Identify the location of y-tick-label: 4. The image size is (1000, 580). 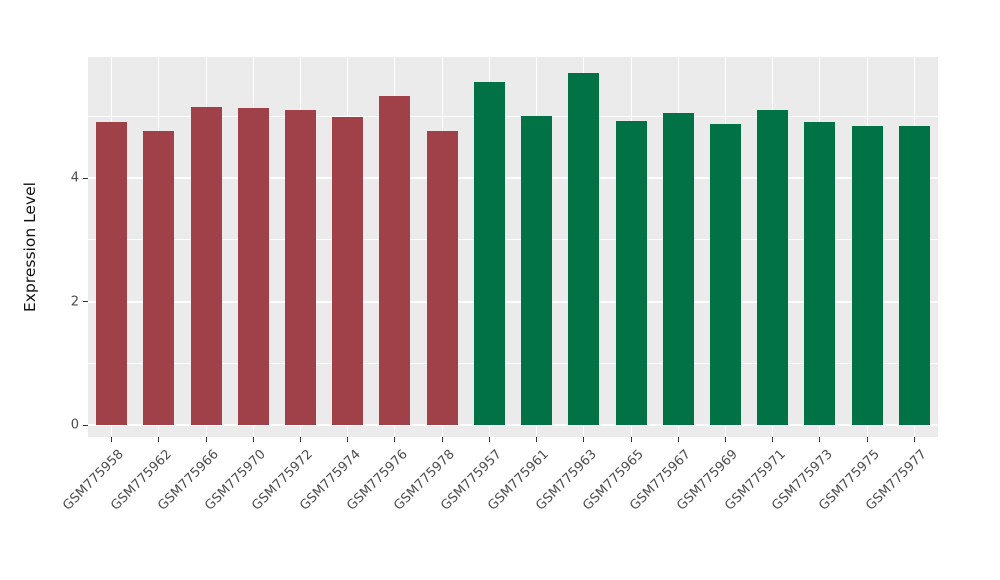
(74, 178).